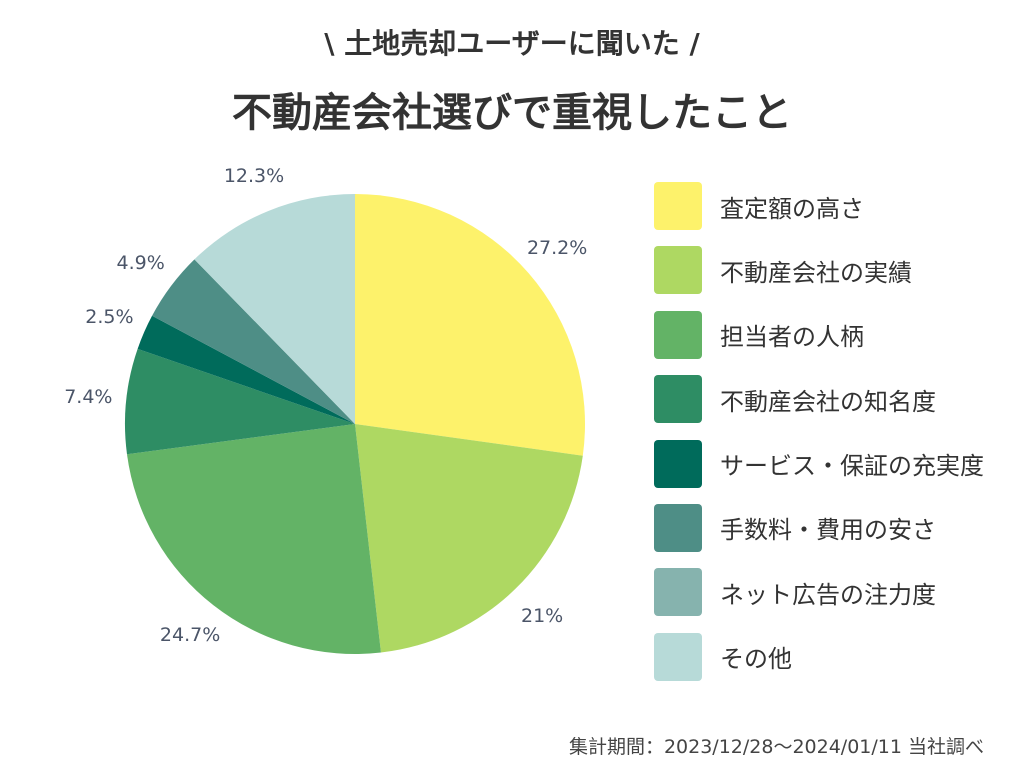  I want to click on legend-item: 手数料・費用の安さ, so click(819, 527).